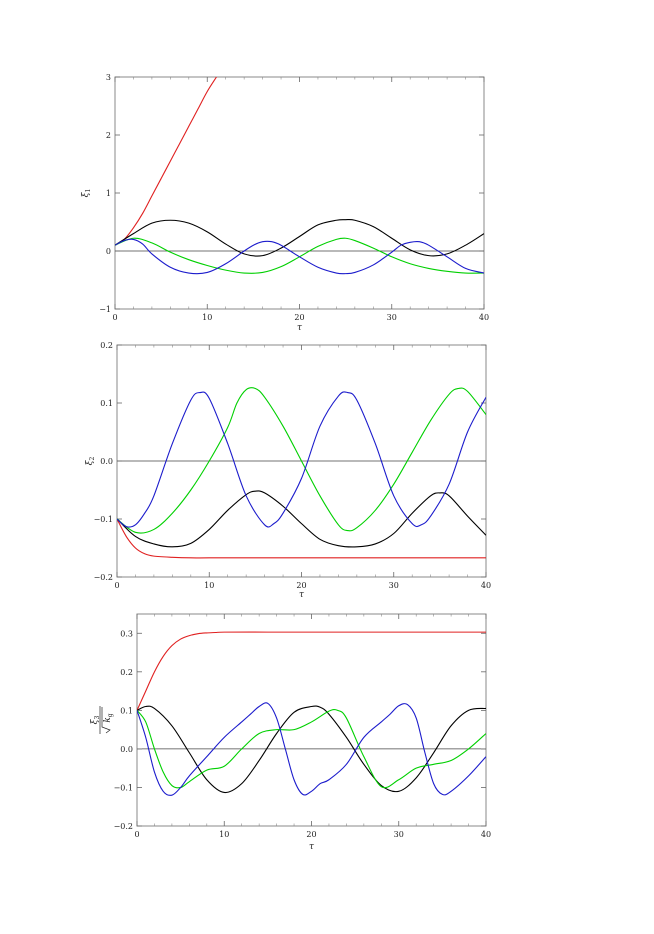 The width and height of the screenshot is (654, 934). What do you see at coordinates (110, 715) in the screenshot?
I see `y-label-sqrt-subscript: g` at bounding box center [110, 715].